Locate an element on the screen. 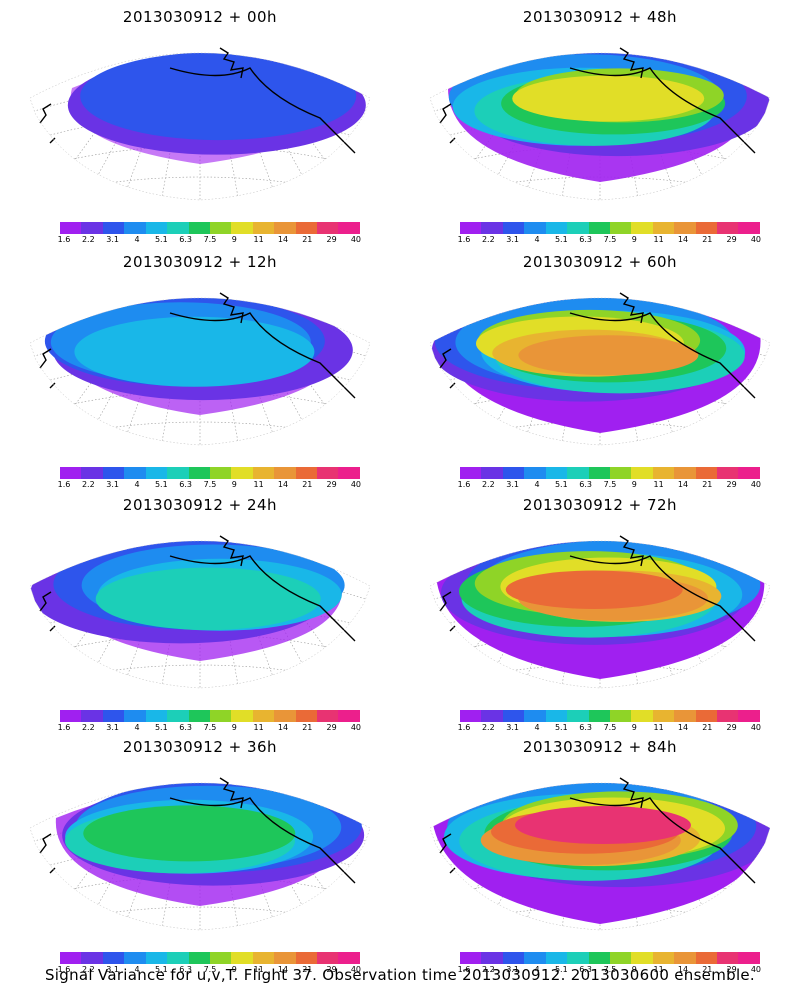 Image resolution: width=800 pixels, height=1000 pixels. colorbar-tick-label: 29 is located at coordinates (731, 239).